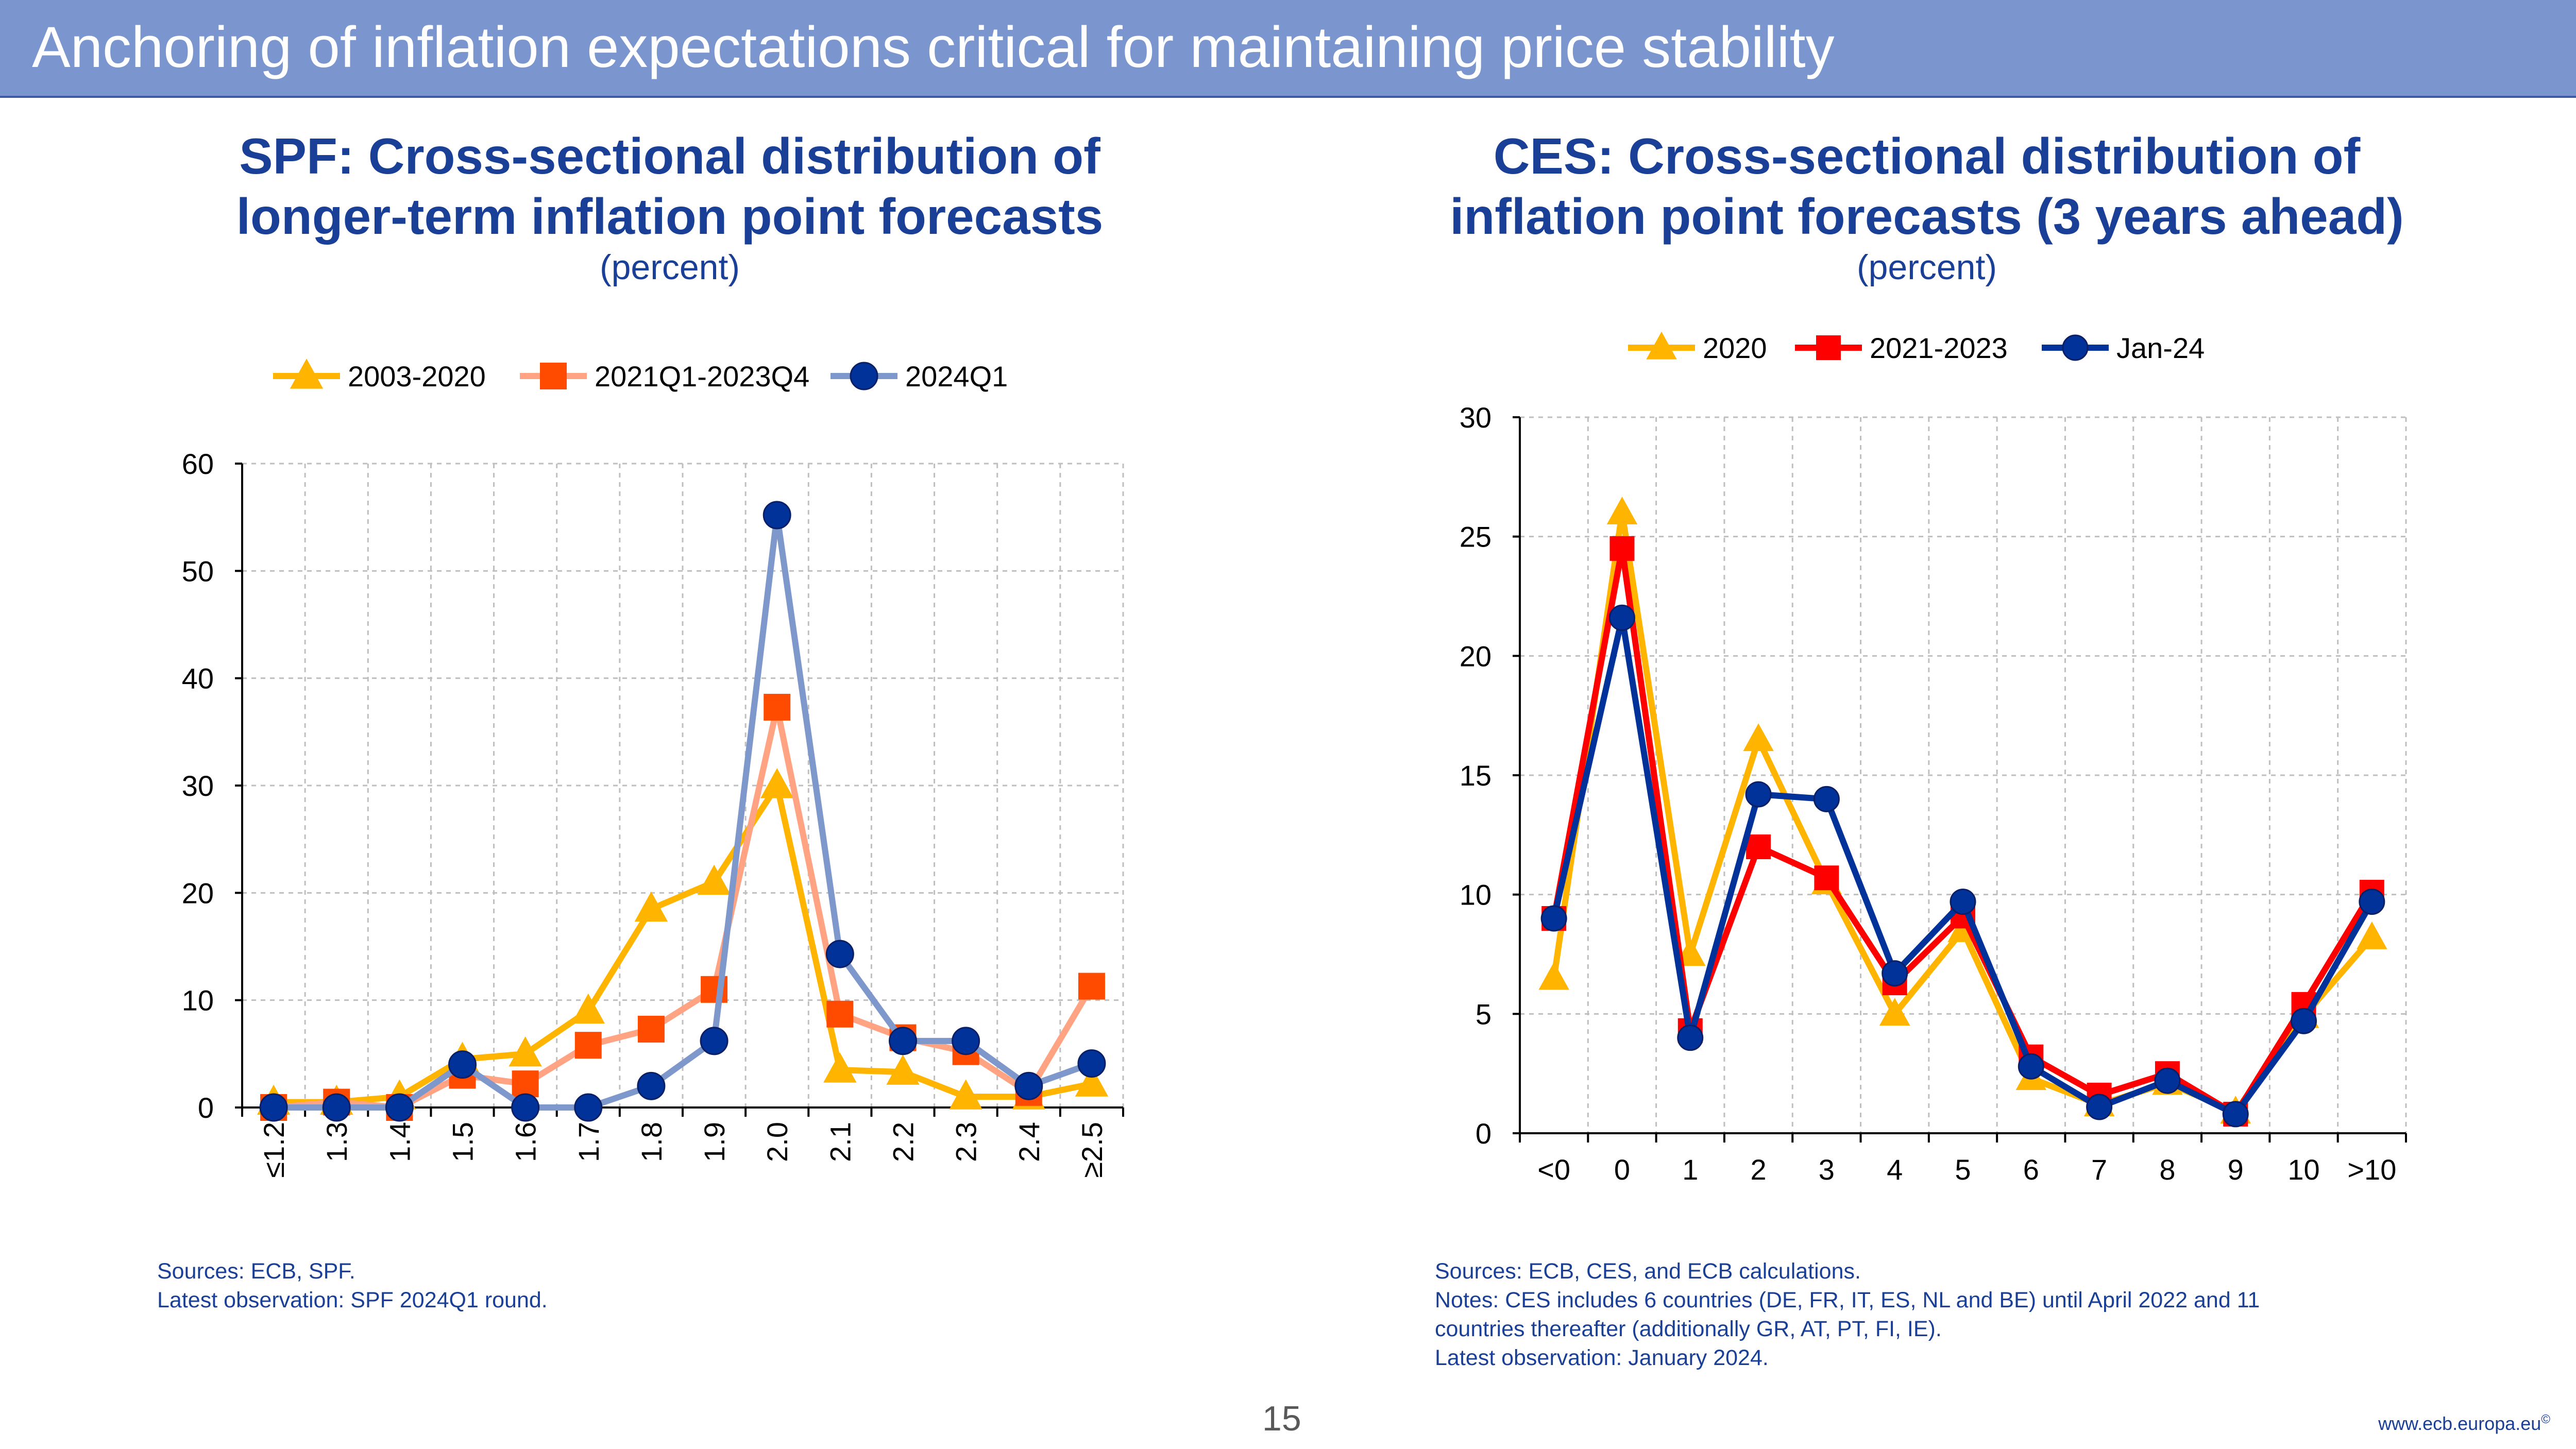 This screenshot has height=1449, width=2576. What do you see at coordinates (2371, 1169) in the screenshot?
I see `x-tick-label: >10` at bounding box center [2371, 1169].